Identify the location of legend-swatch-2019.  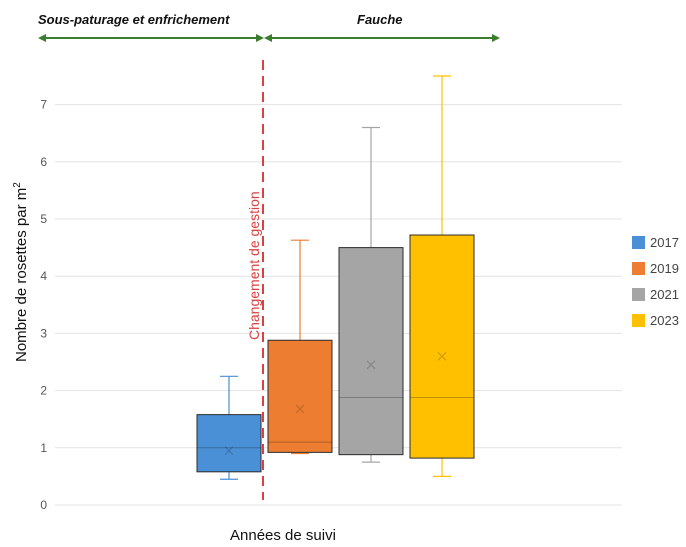
(638, 268).